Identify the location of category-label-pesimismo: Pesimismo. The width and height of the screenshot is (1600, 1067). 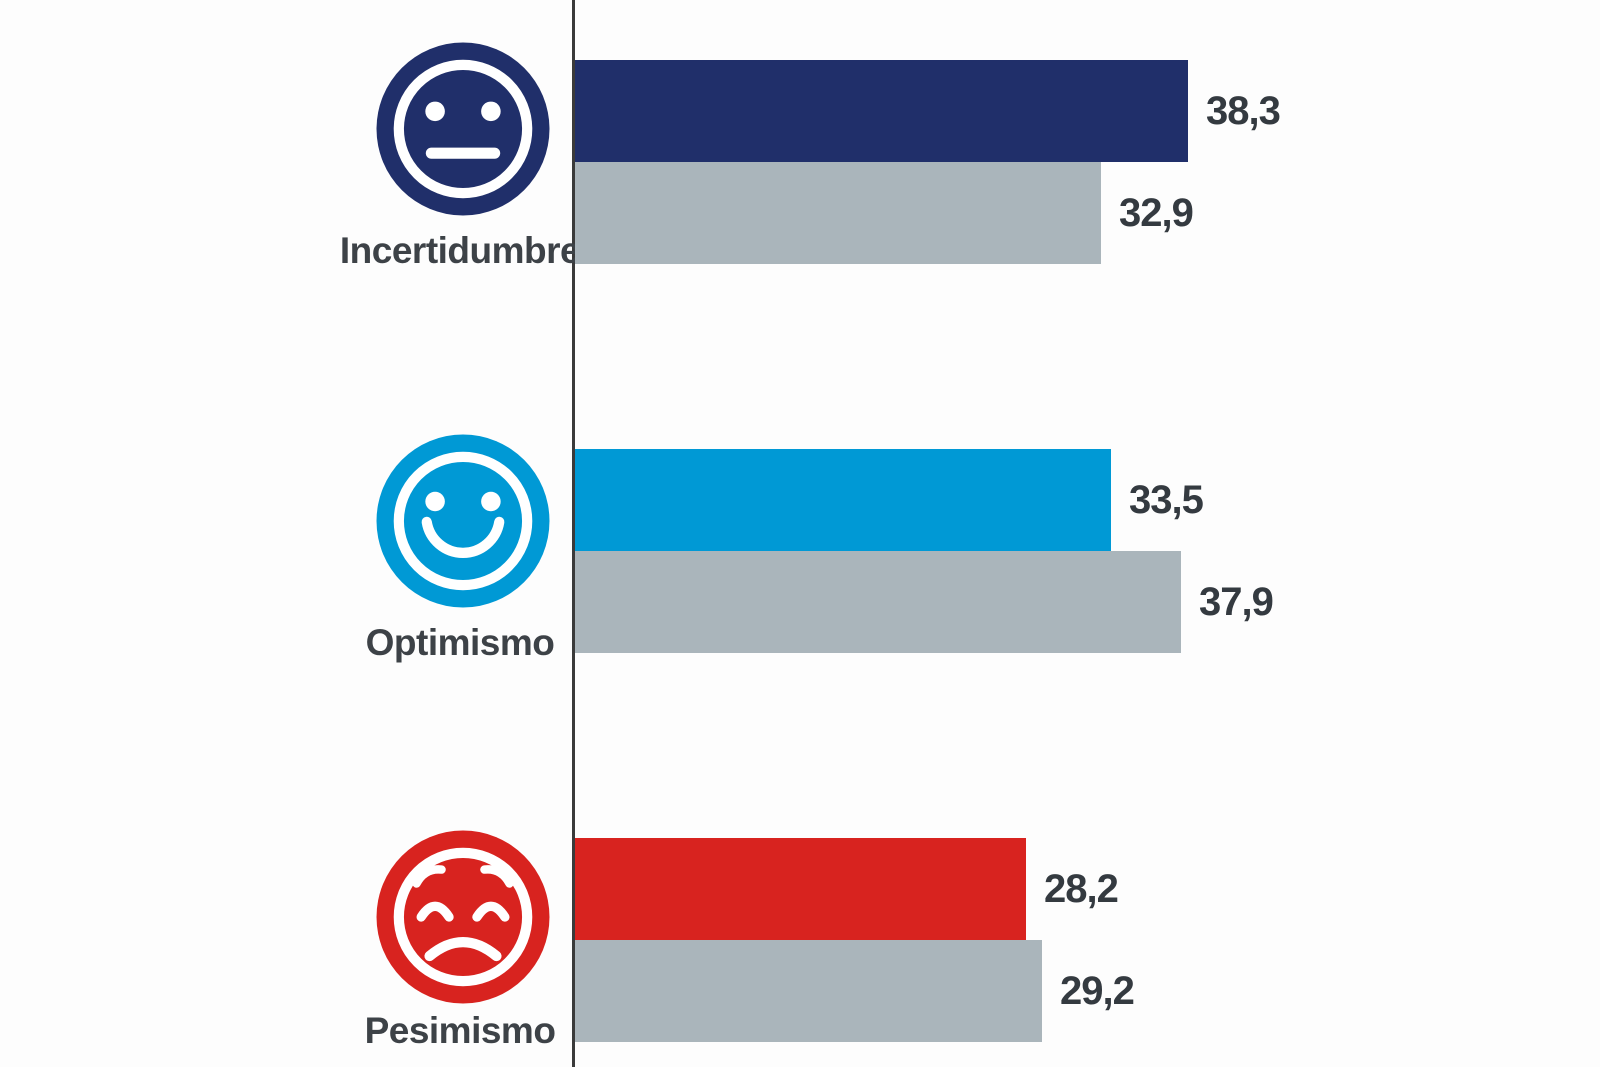
(460, 1030).